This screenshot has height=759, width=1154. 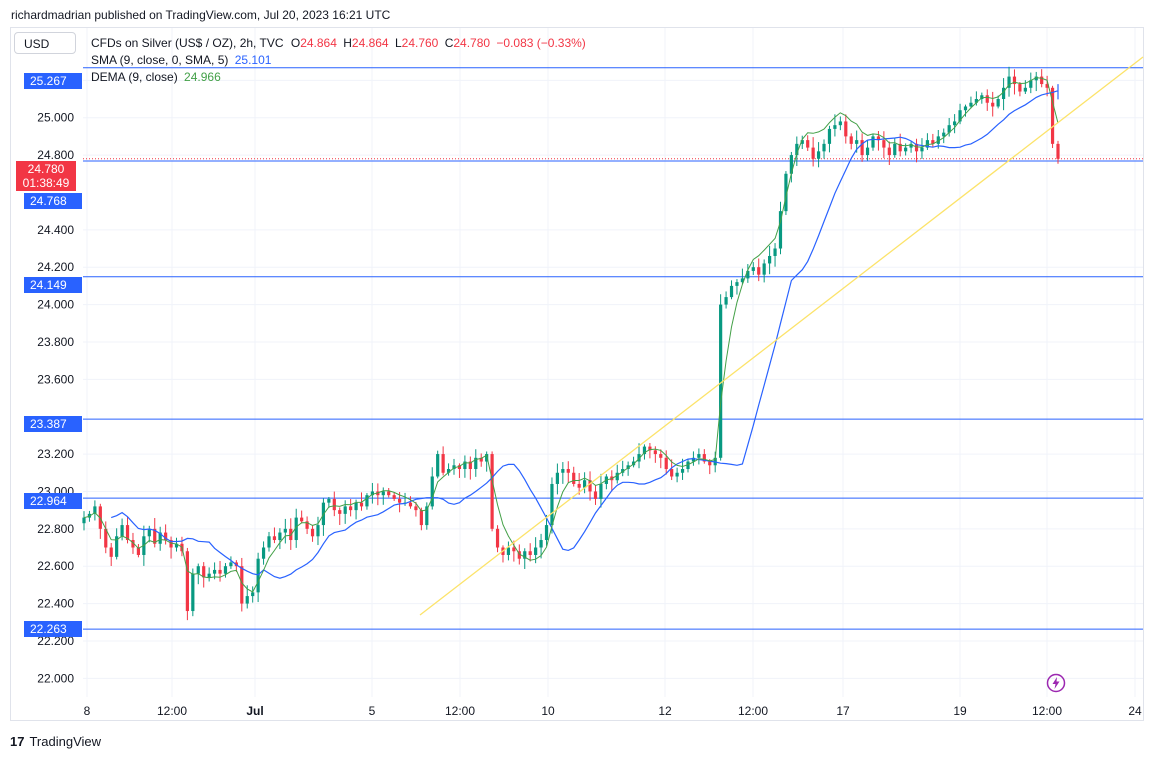 I want to click on legend-sma-value: 25.101, so click(x=253, y=60).